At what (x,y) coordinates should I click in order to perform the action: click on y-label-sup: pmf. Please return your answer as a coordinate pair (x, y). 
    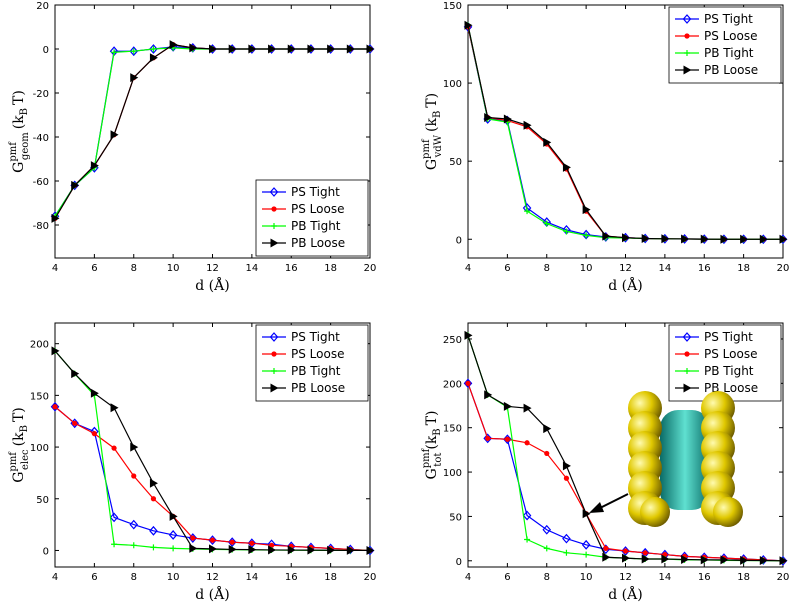
    Looking at the image, I should click on (426, 148).